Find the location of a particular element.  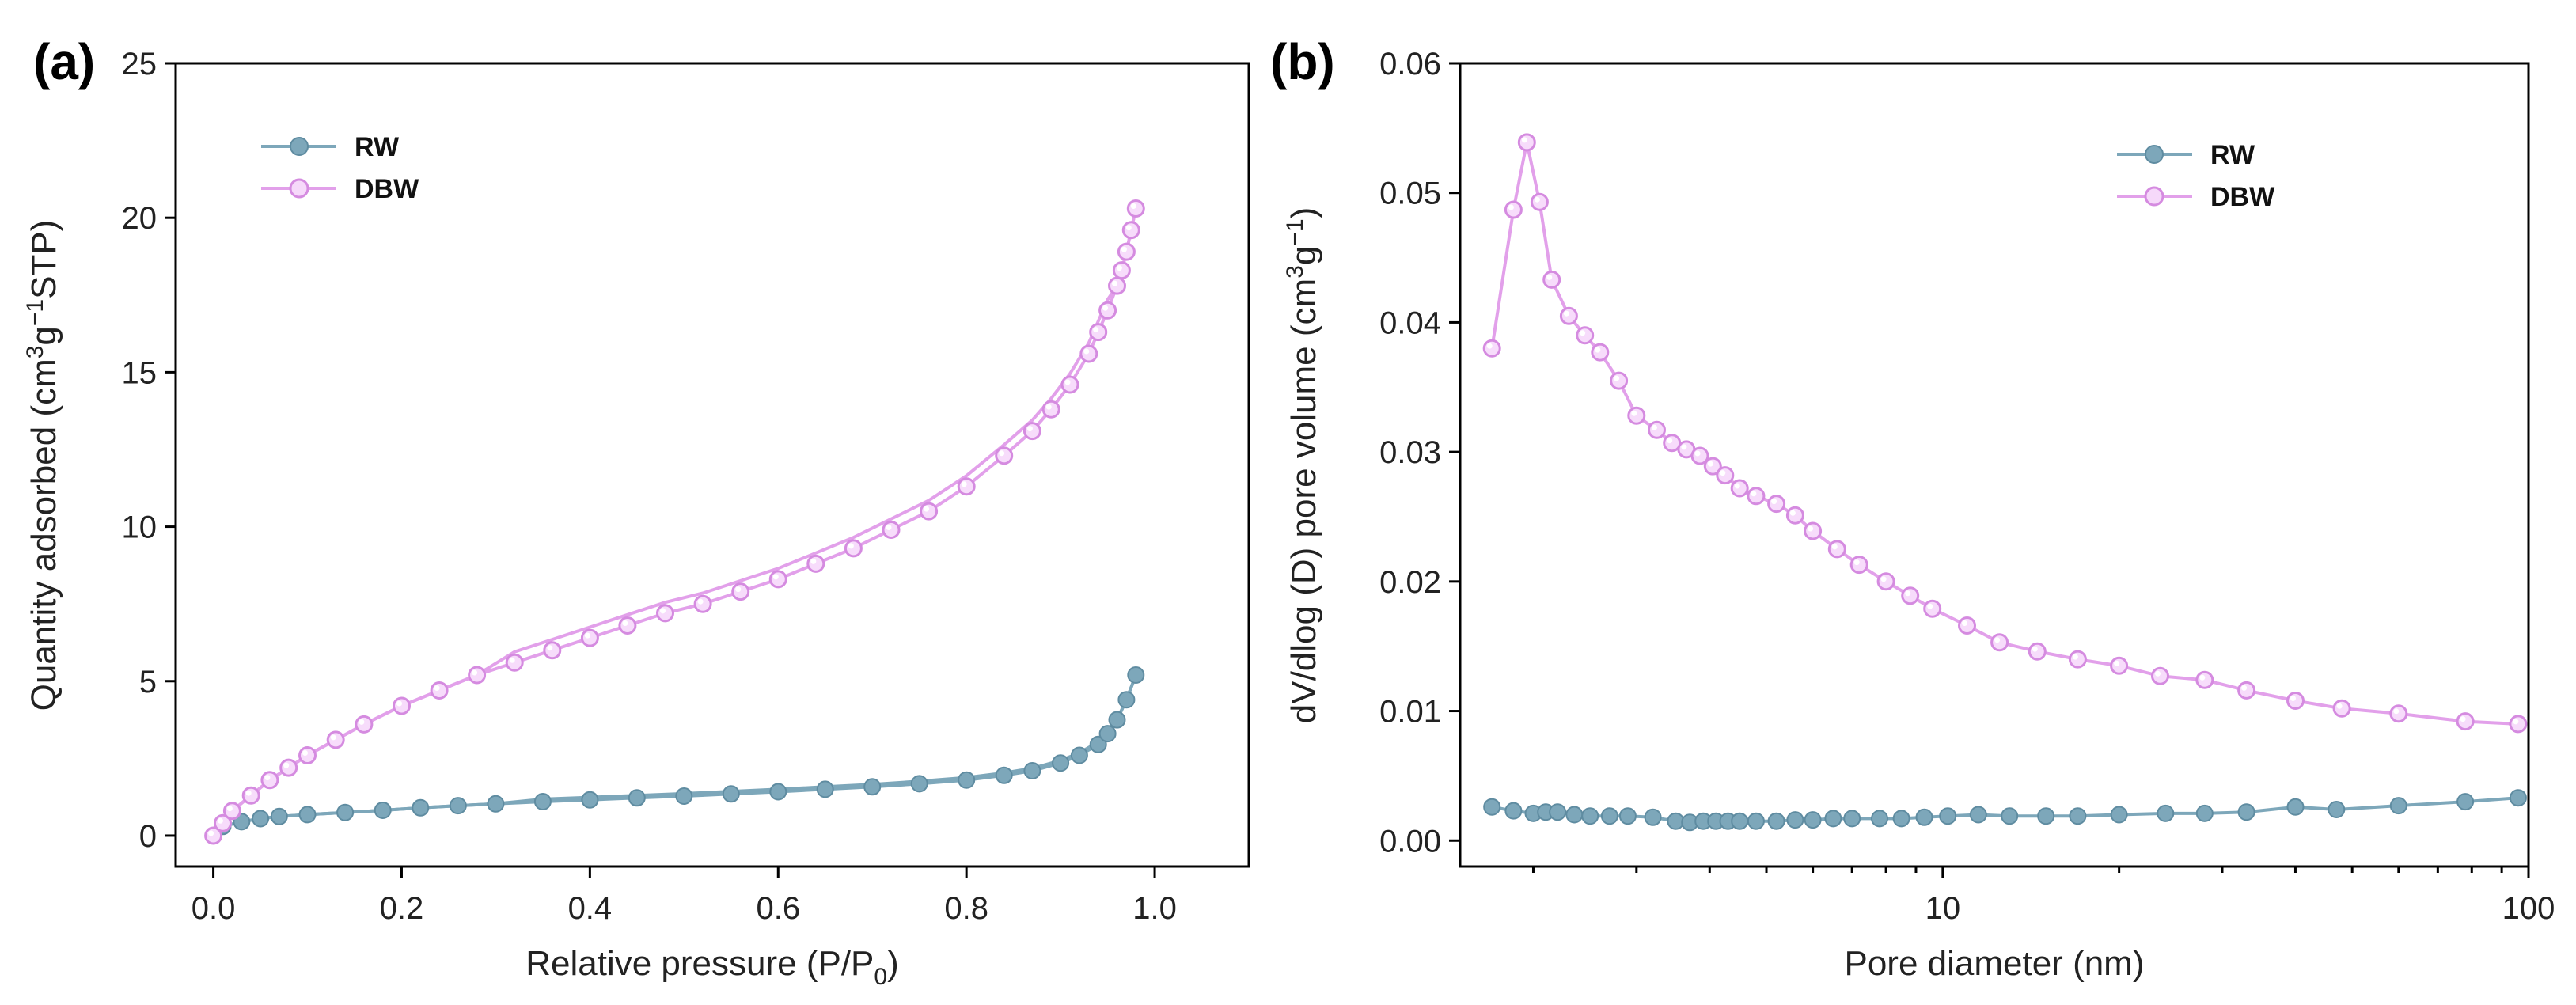

y-tick-label: 0 is located at coordinates (148, 836).